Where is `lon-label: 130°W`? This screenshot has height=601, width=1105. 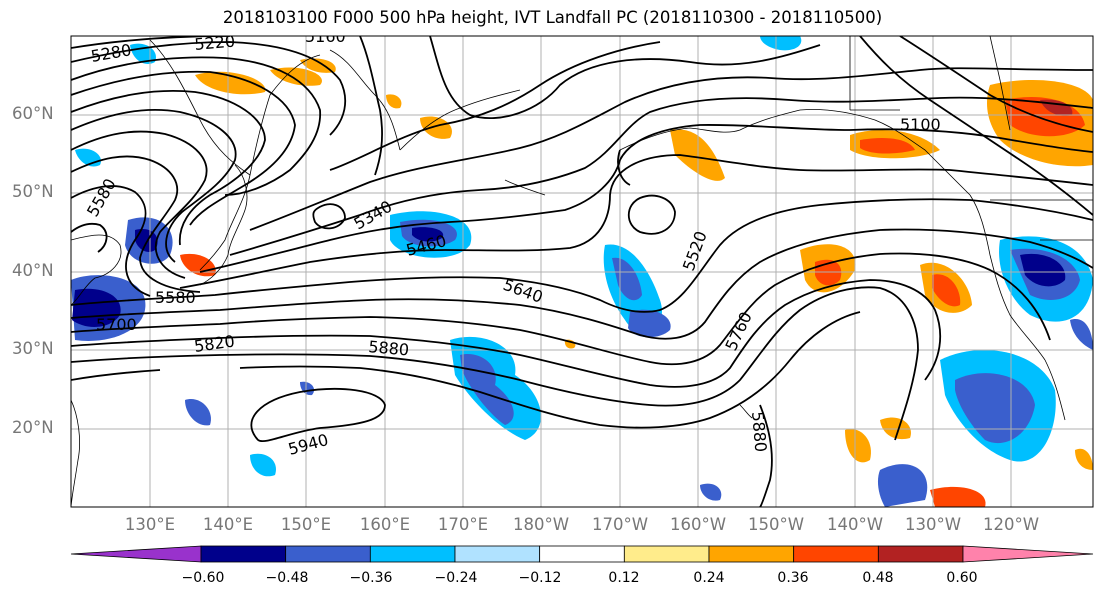 lon-label: 130°W is located at coordinates (933, 524).